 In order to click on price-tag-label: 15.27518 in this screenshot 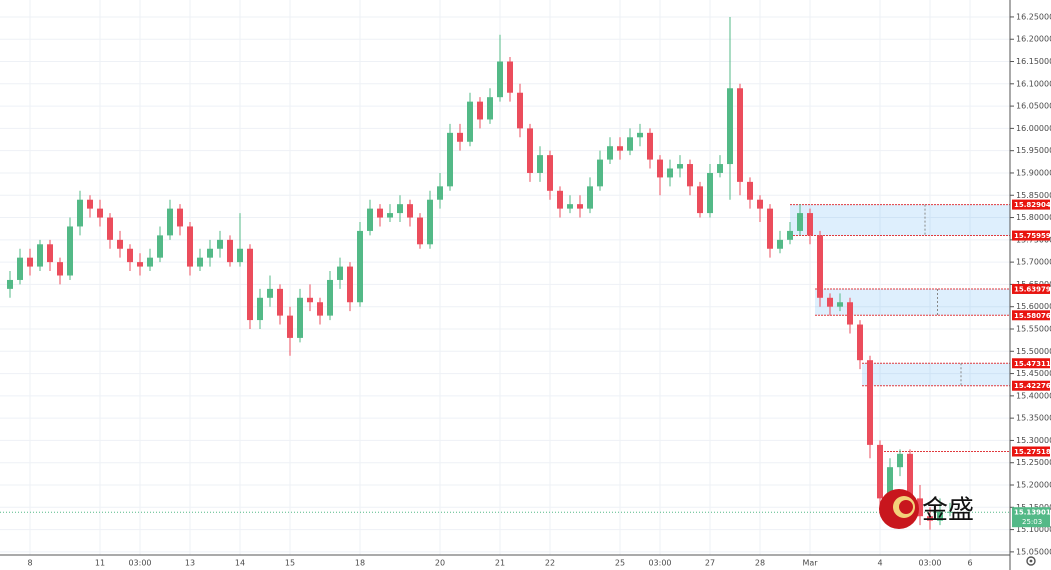, I will do `click(1032, 452)`.